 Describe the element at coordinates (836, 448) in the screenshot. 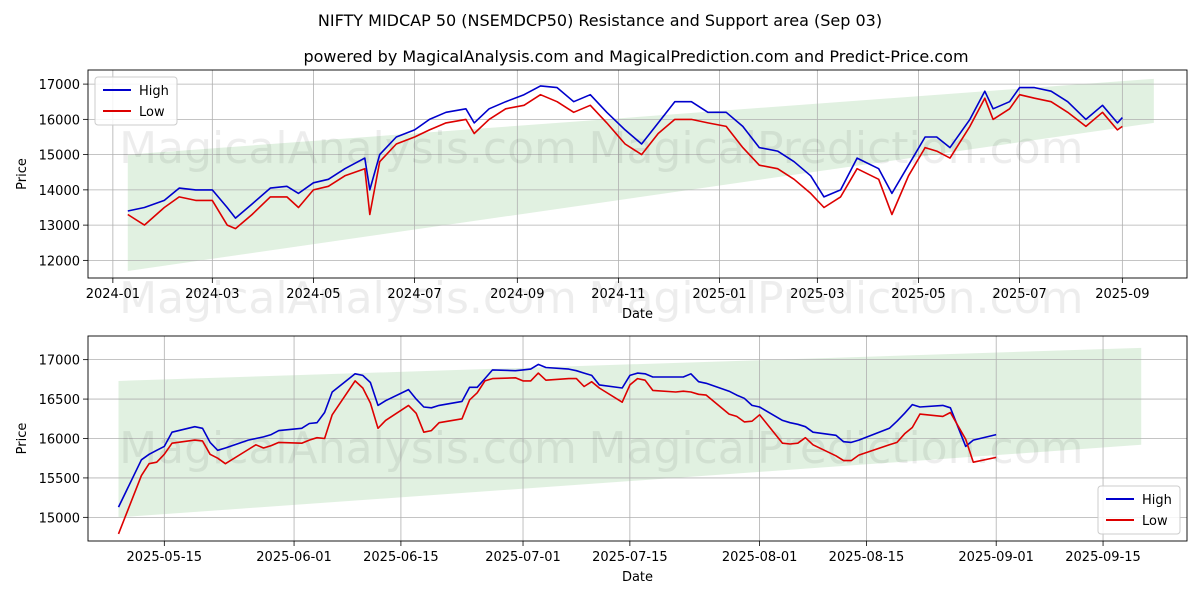

I see `p1-watermark: MagicalPrediction.com` at that location.